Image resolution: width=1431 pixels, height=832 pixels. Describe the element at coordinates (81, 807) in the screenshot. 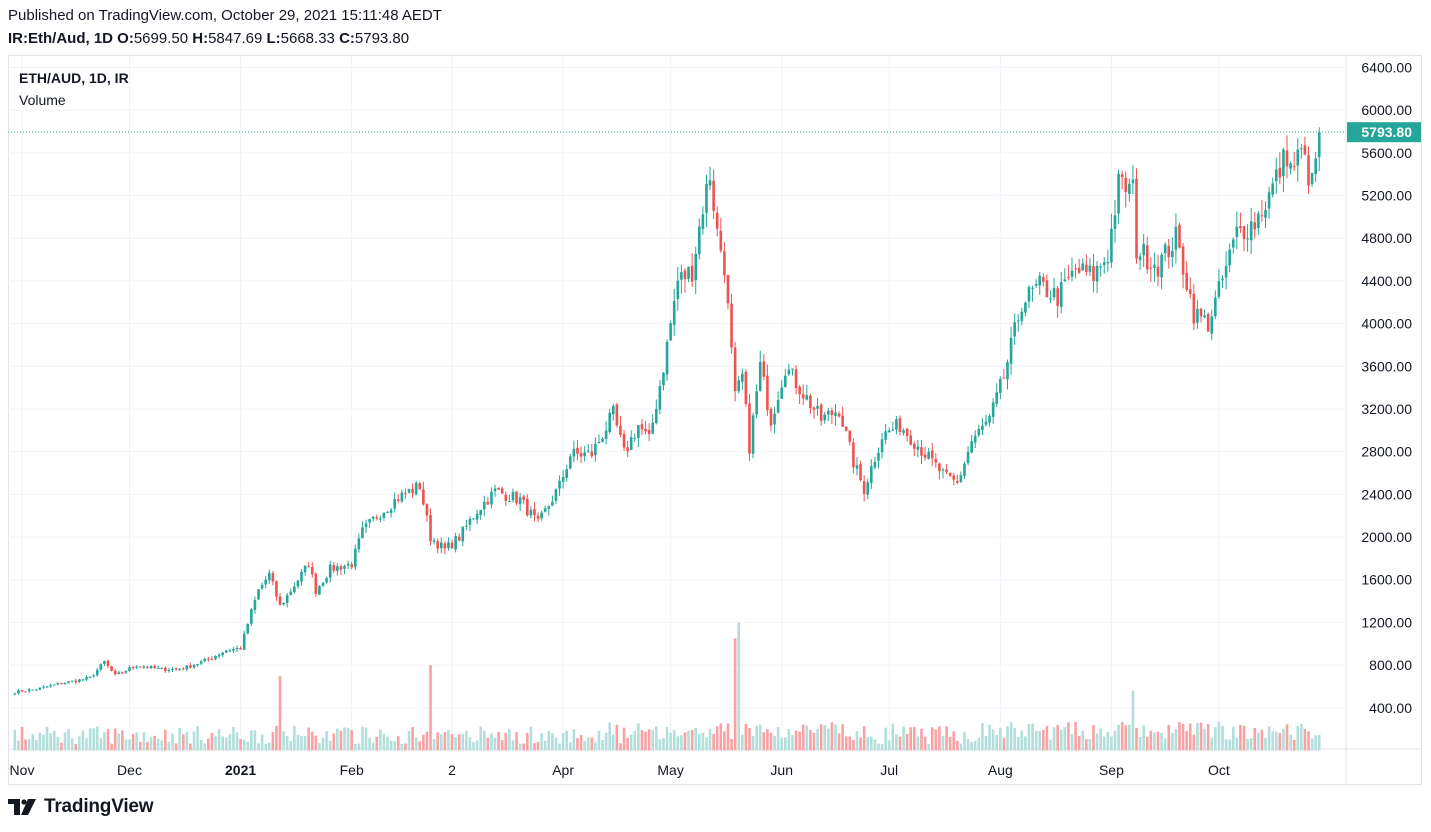

I see `footer-brand: TradingView` at that location.